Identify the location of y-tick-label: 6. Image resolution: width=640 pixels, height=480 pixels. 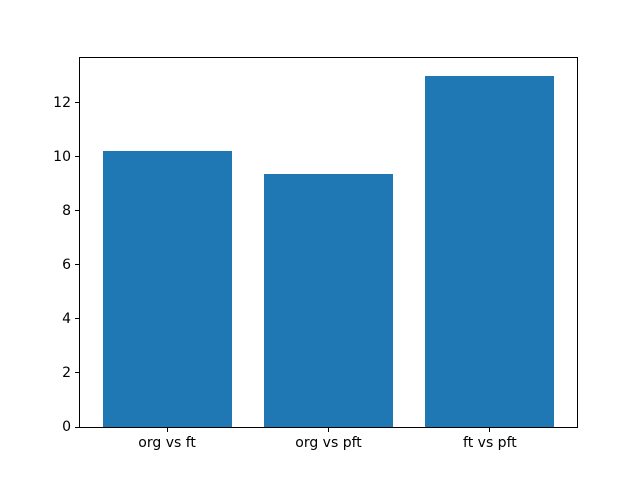
(66, 264).